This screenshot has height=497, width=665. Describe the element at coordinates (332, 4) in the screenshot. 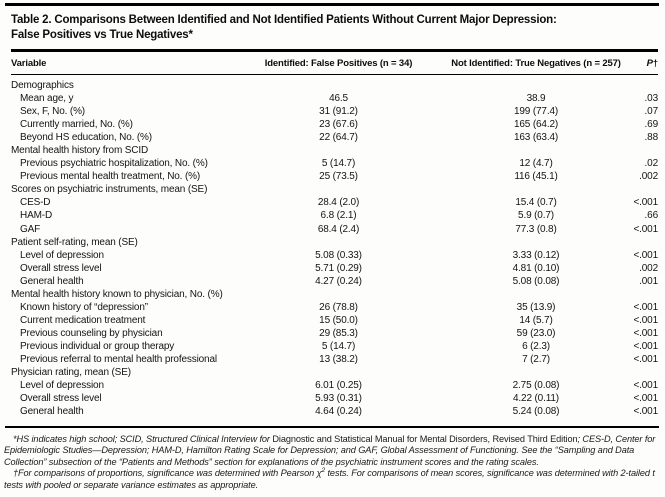

I see `top-rule` at that location.